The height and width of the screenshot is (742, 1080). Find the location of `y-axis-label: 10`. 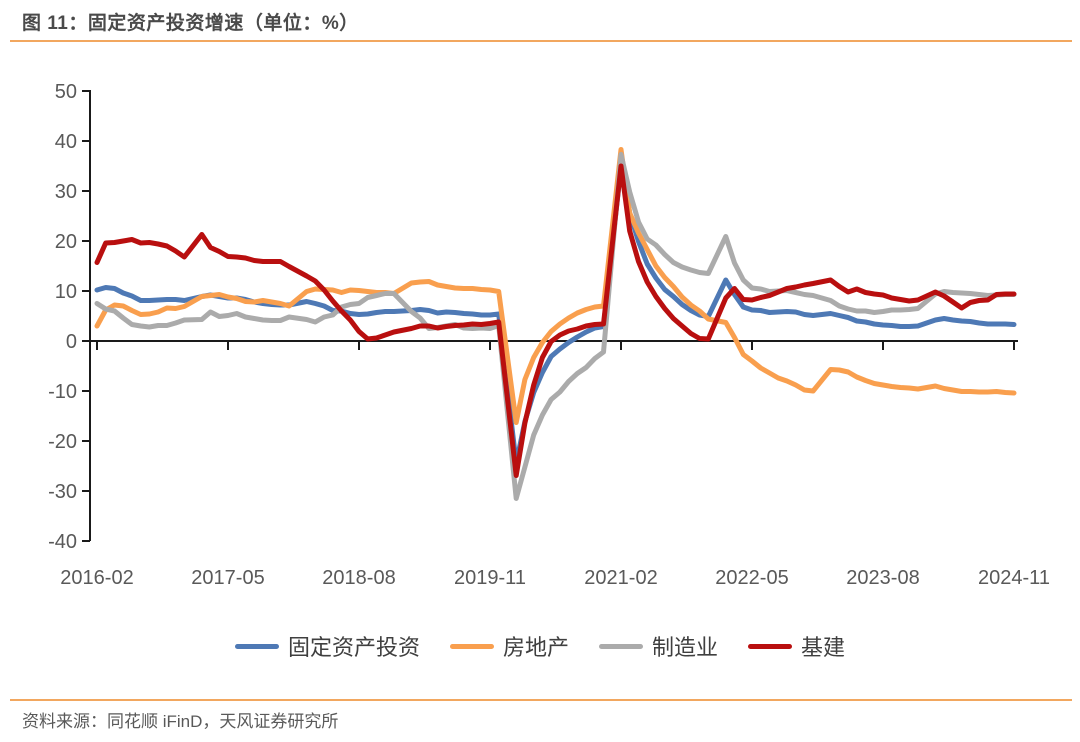

y-axis-label: 10 is located at coordinates (66, 292).